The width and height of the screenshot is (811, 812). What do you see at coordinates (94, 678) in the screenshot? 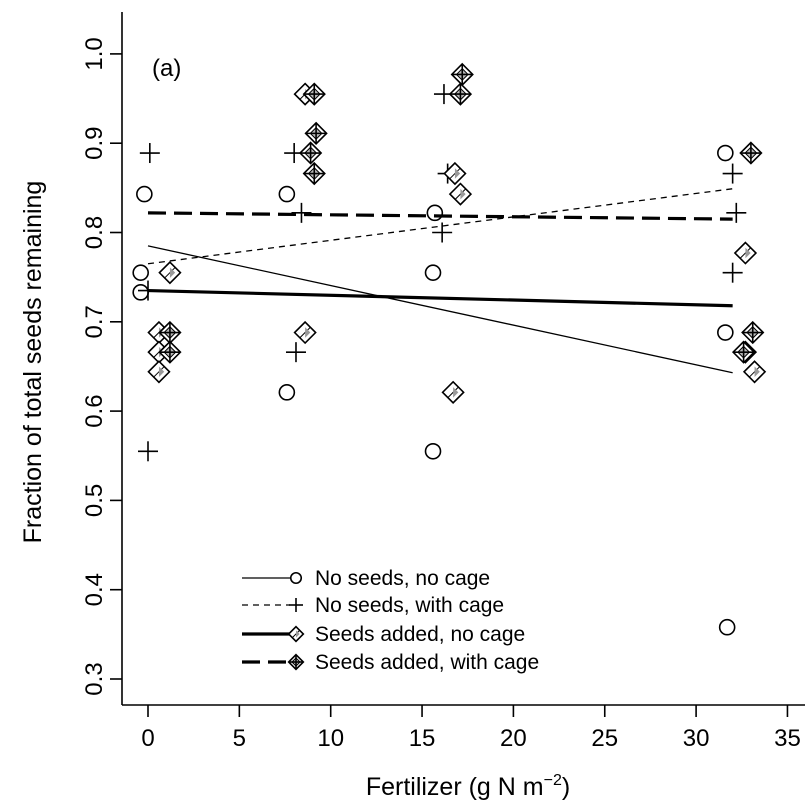
I see `y-tick-label: 0.3` at bounding box center [94, 678].